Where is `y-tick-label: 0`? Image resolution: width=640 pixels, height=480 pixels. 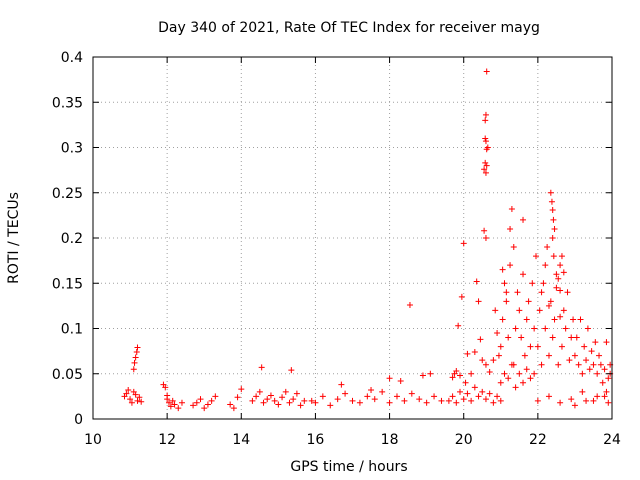
y-tick-label: 0 is located at coordinates (78, 420).